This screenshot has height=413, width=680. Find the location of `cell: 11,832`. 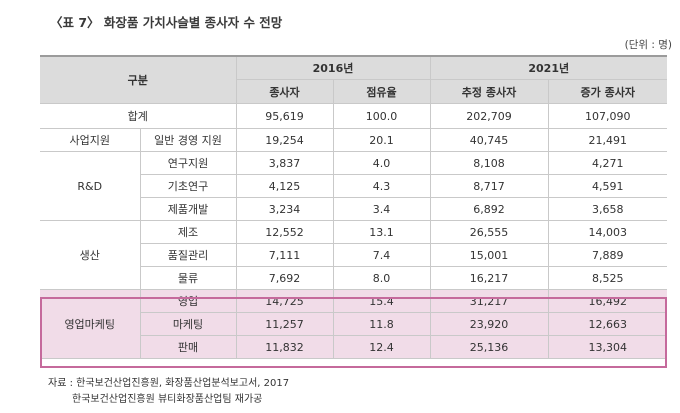

cell: 11,832 is located at coordinates (285, 347).